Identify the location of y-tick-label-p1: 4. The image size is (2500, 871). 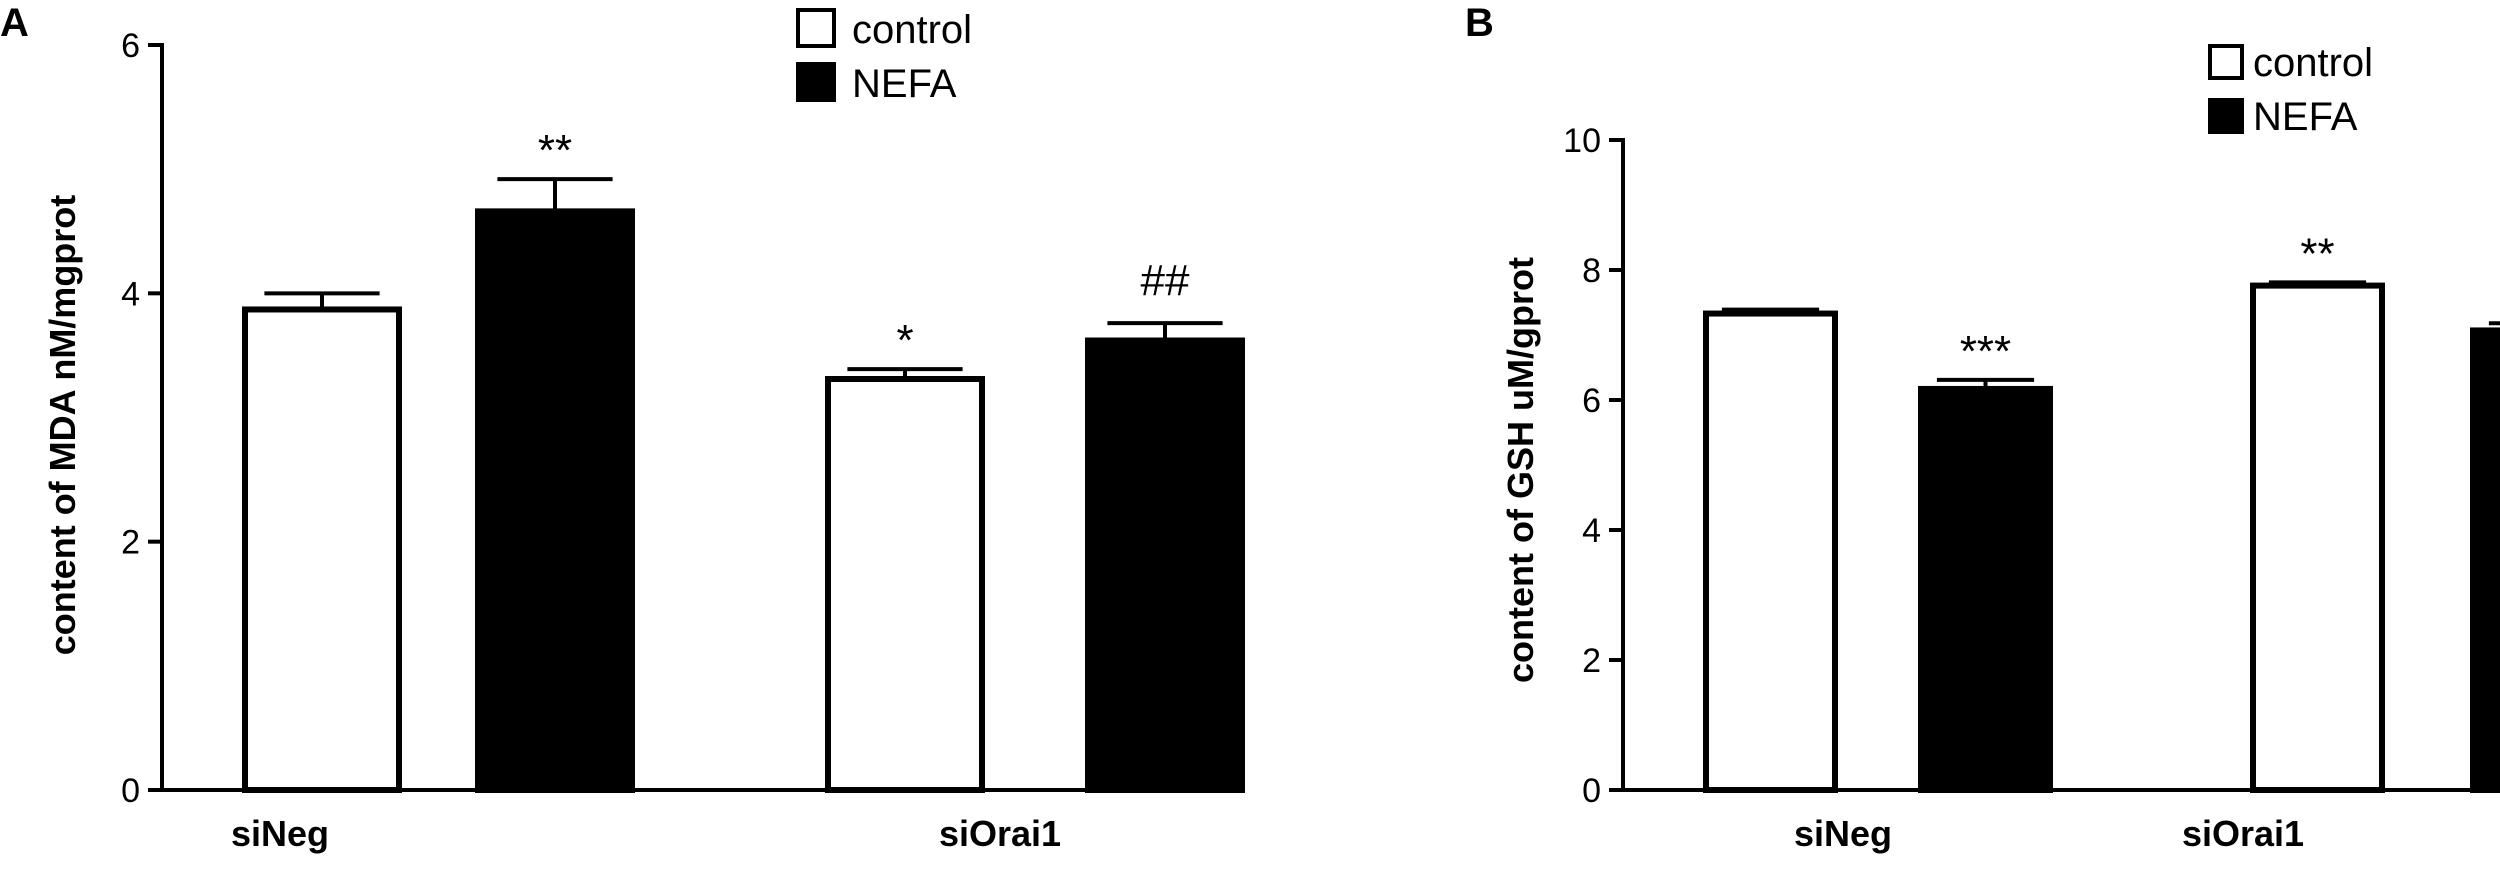
(1591, 531).